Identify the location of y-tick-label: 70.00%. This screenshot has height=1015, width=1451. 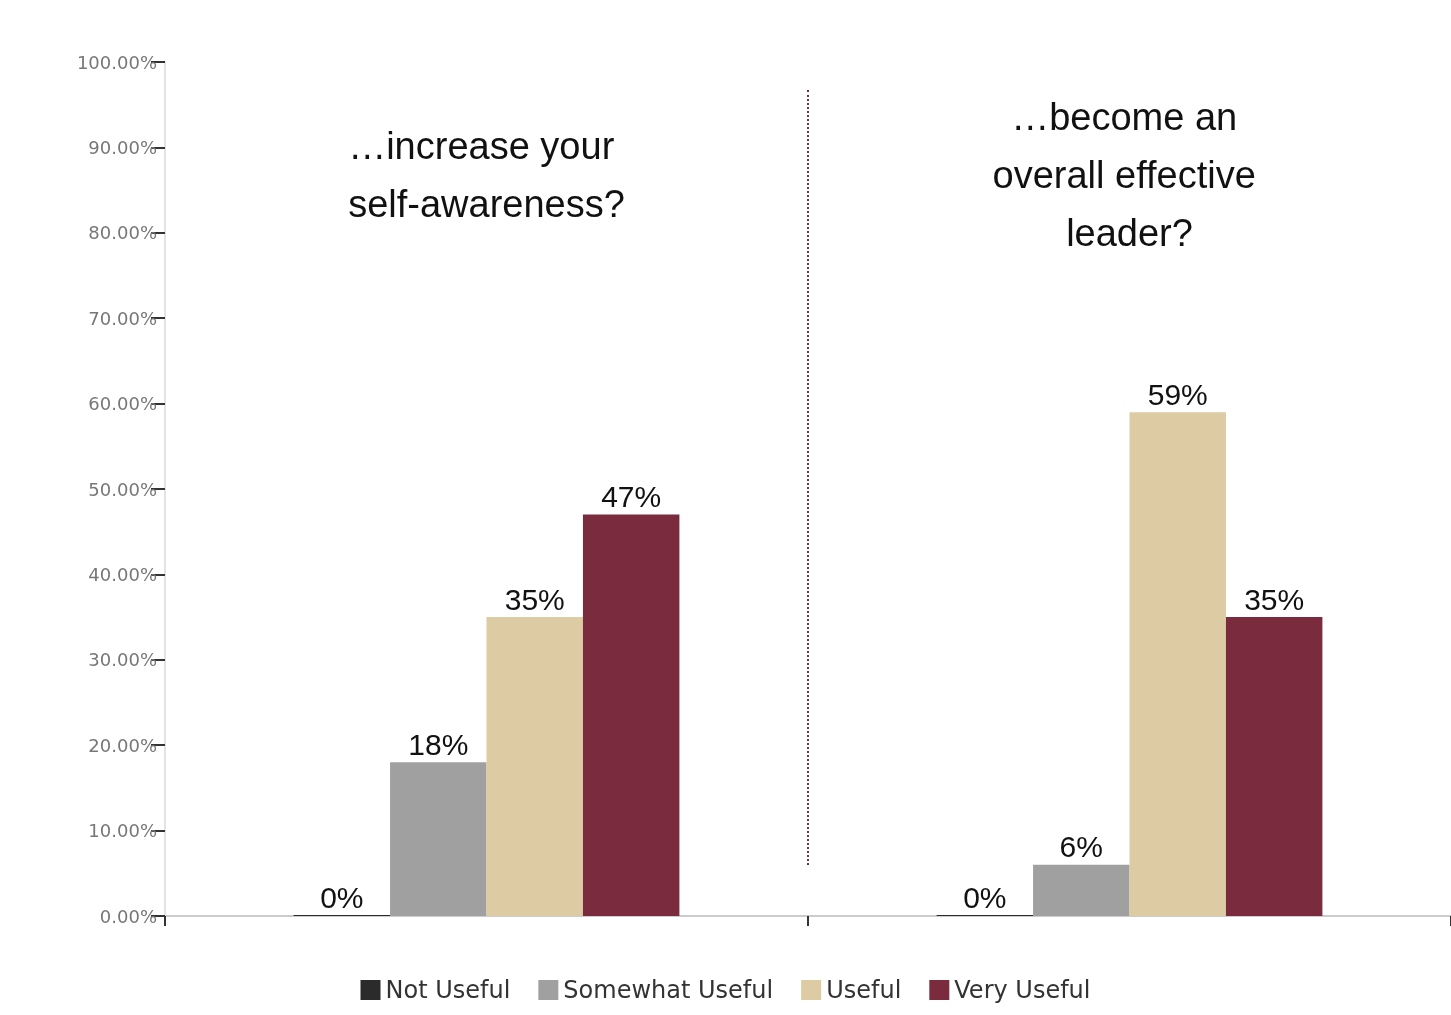
(122, 318).